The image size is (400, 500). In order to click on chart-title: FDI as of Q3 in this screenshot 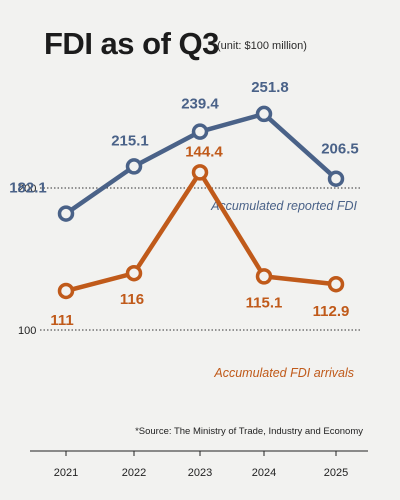, I will do `click(131, 43)`.